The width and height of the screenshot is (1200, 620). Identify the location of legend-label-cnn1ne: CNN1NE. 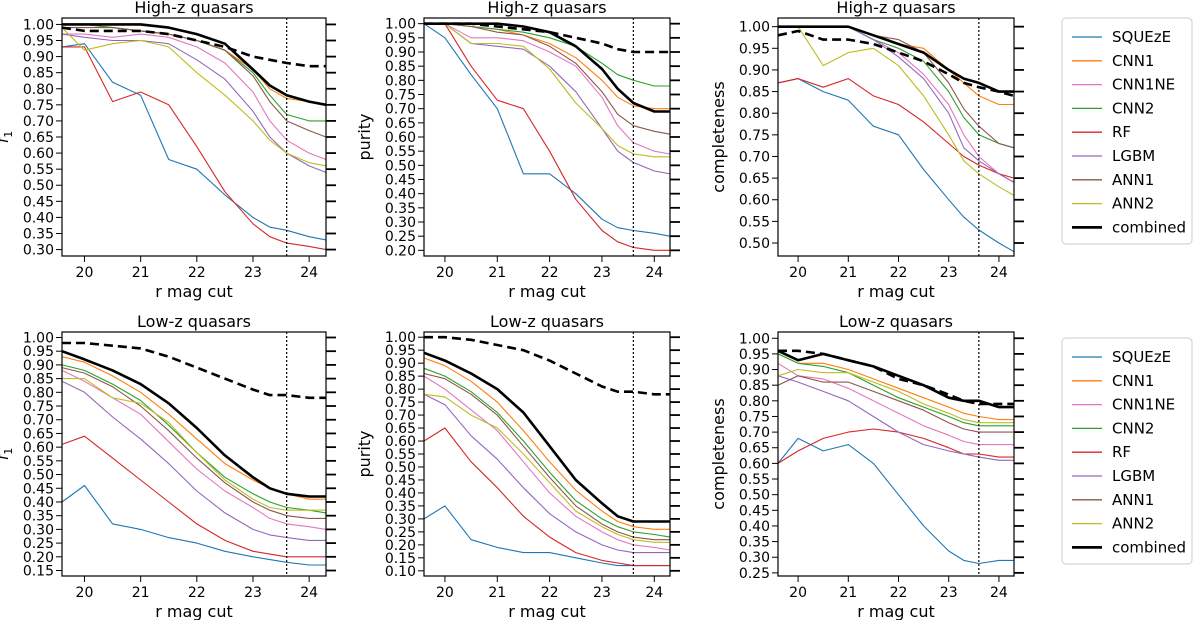
(1143, 85).